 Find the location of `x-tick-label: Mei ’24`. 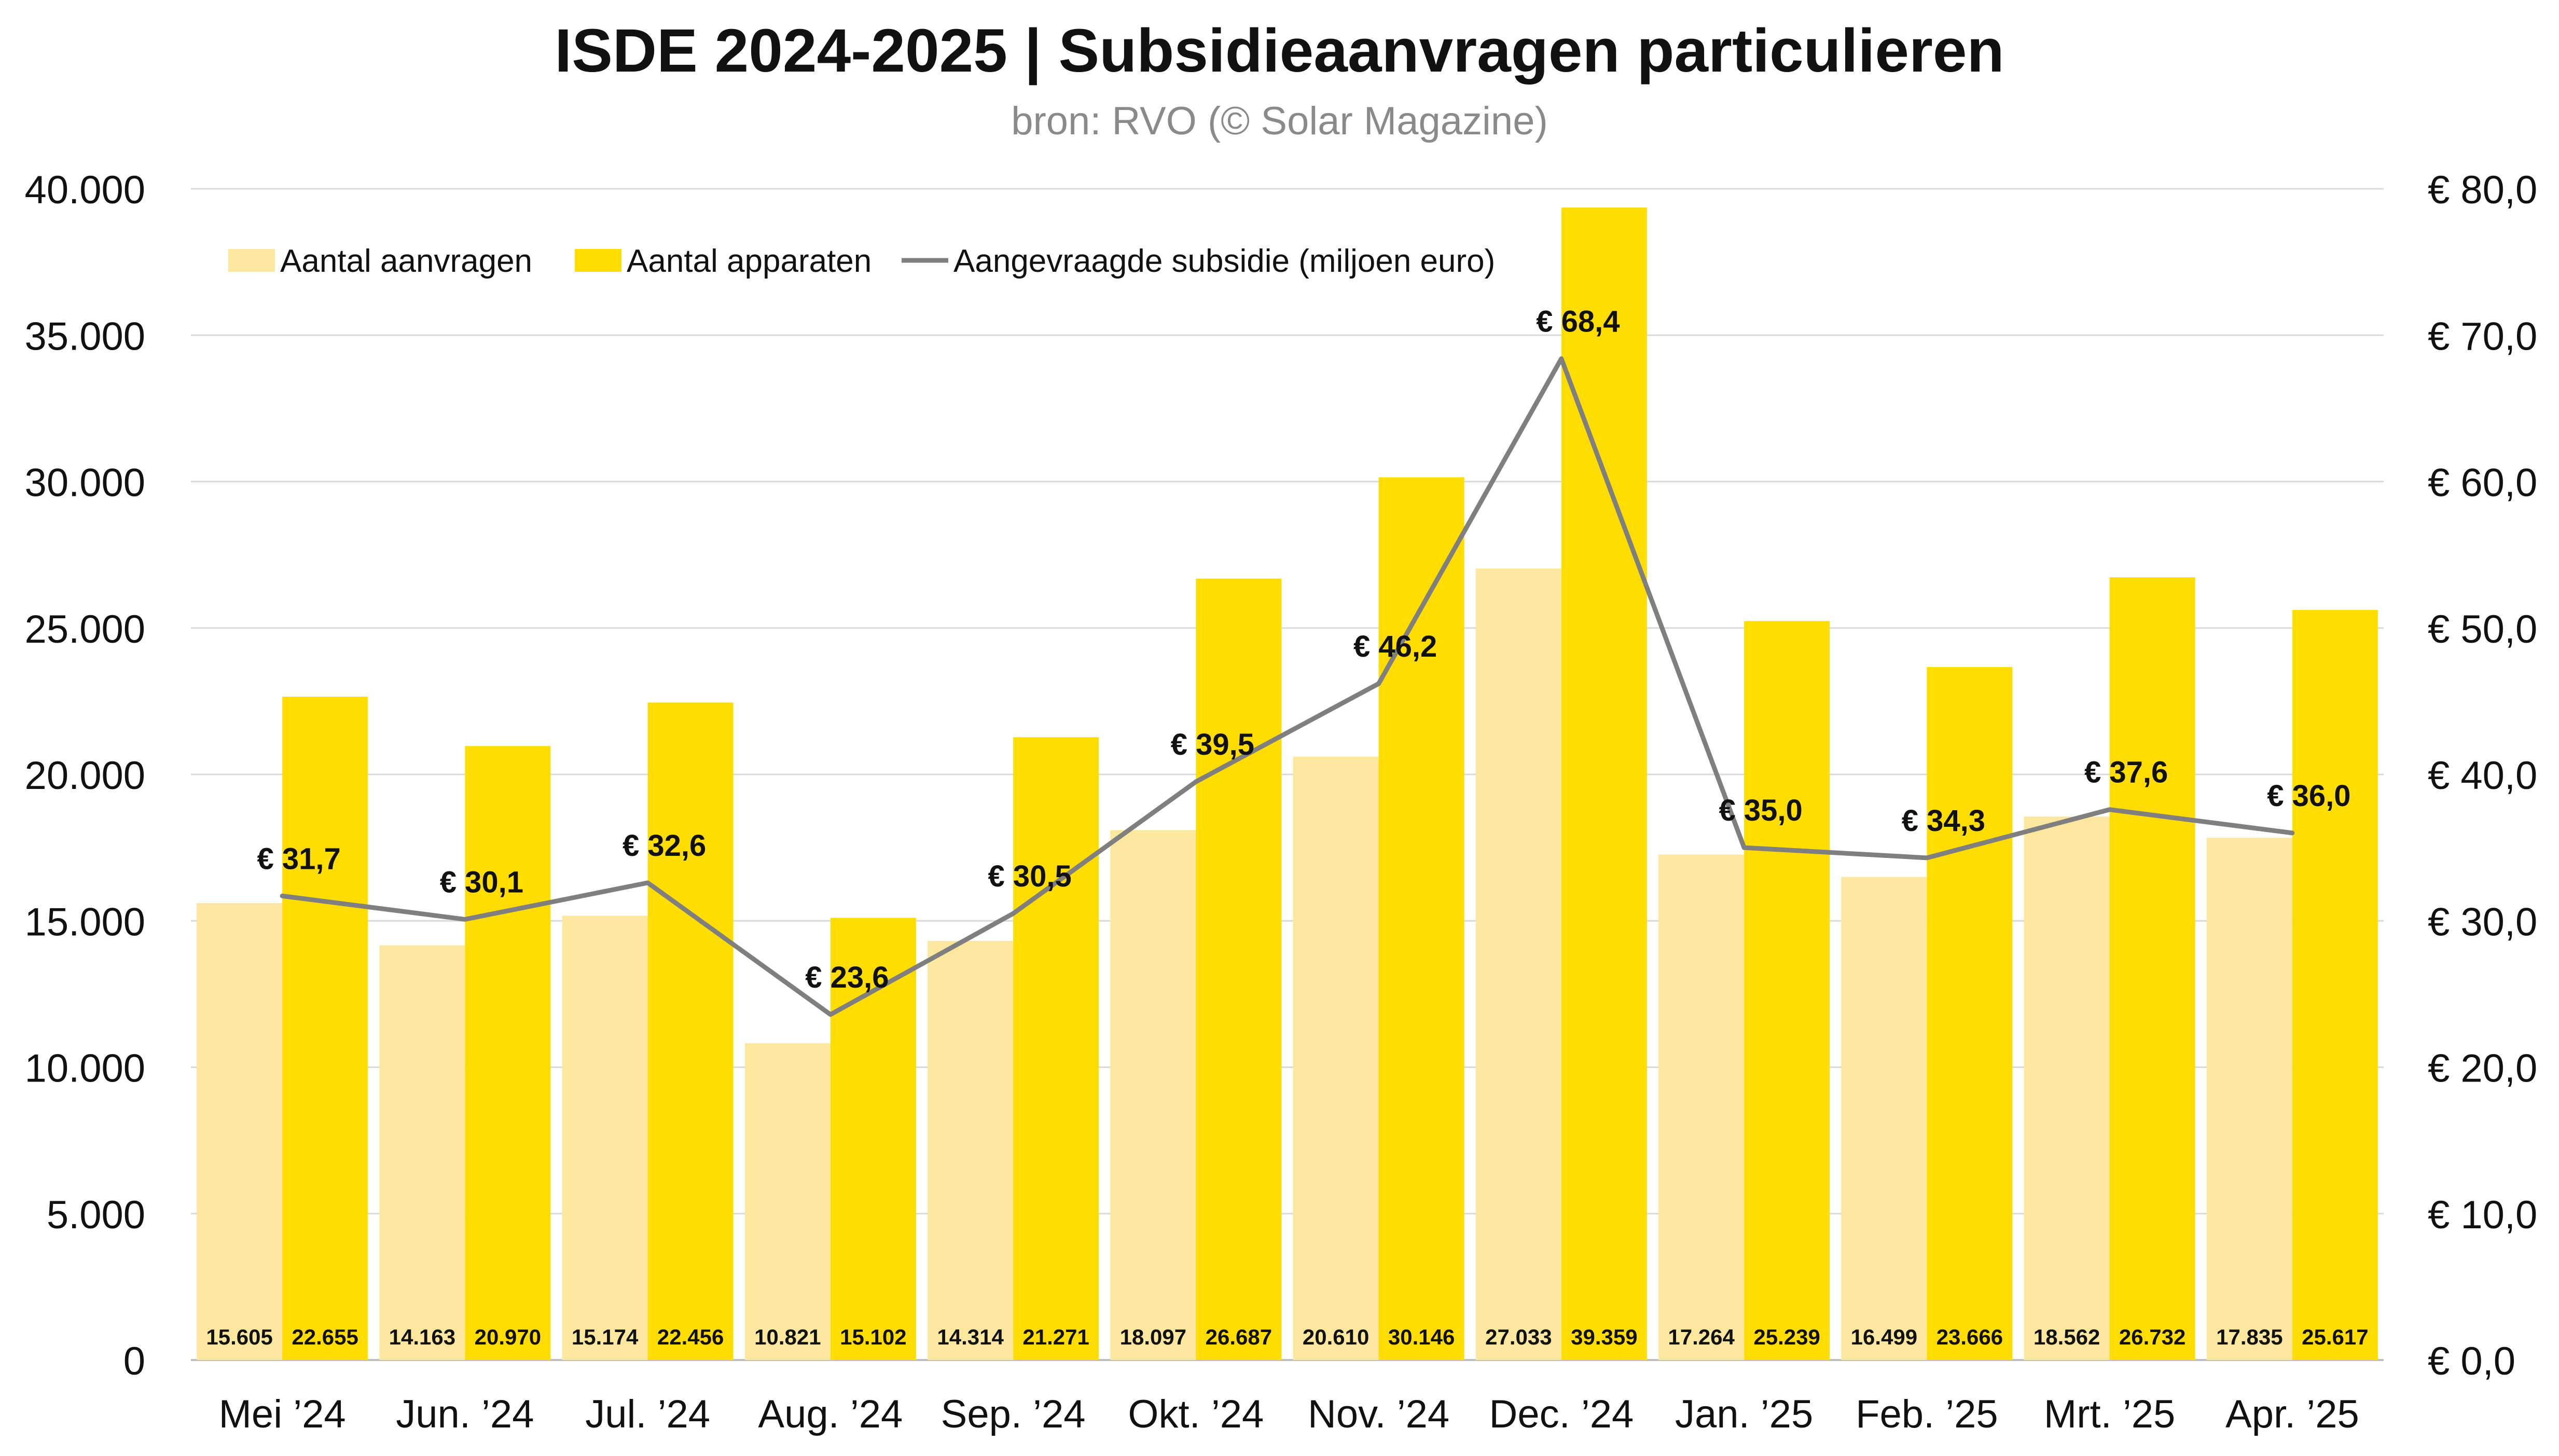

x-tick-label: Mei ’24 is located at coordinates (282, 1414).